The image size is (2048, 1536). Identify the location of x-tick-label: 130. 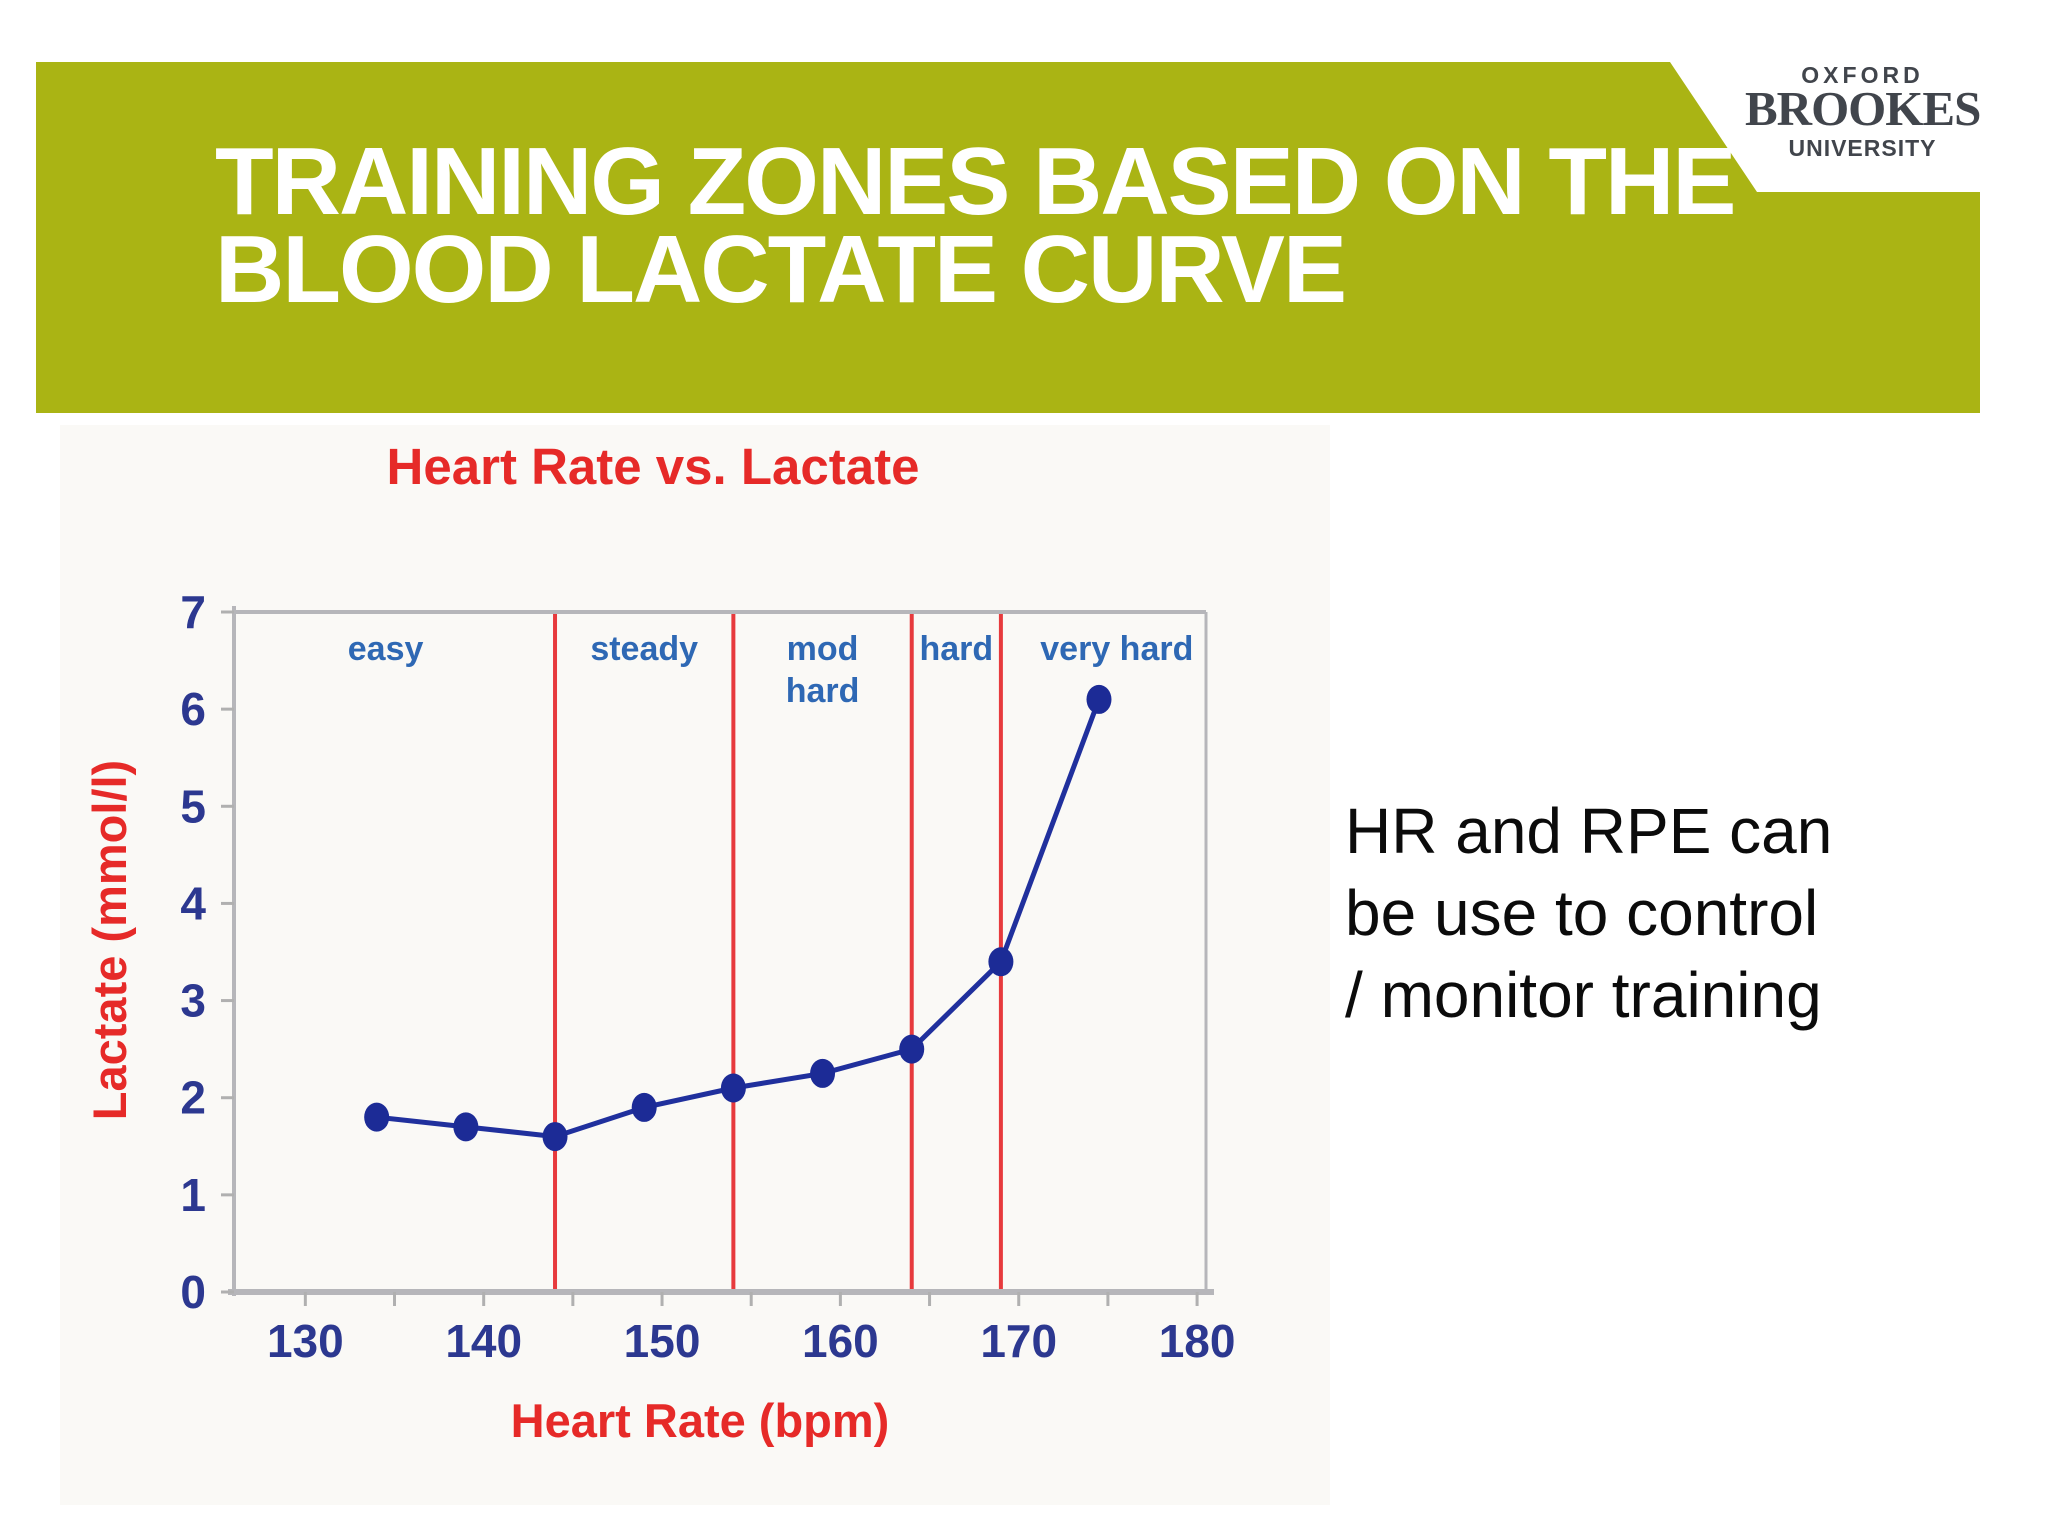
(305, 1341).